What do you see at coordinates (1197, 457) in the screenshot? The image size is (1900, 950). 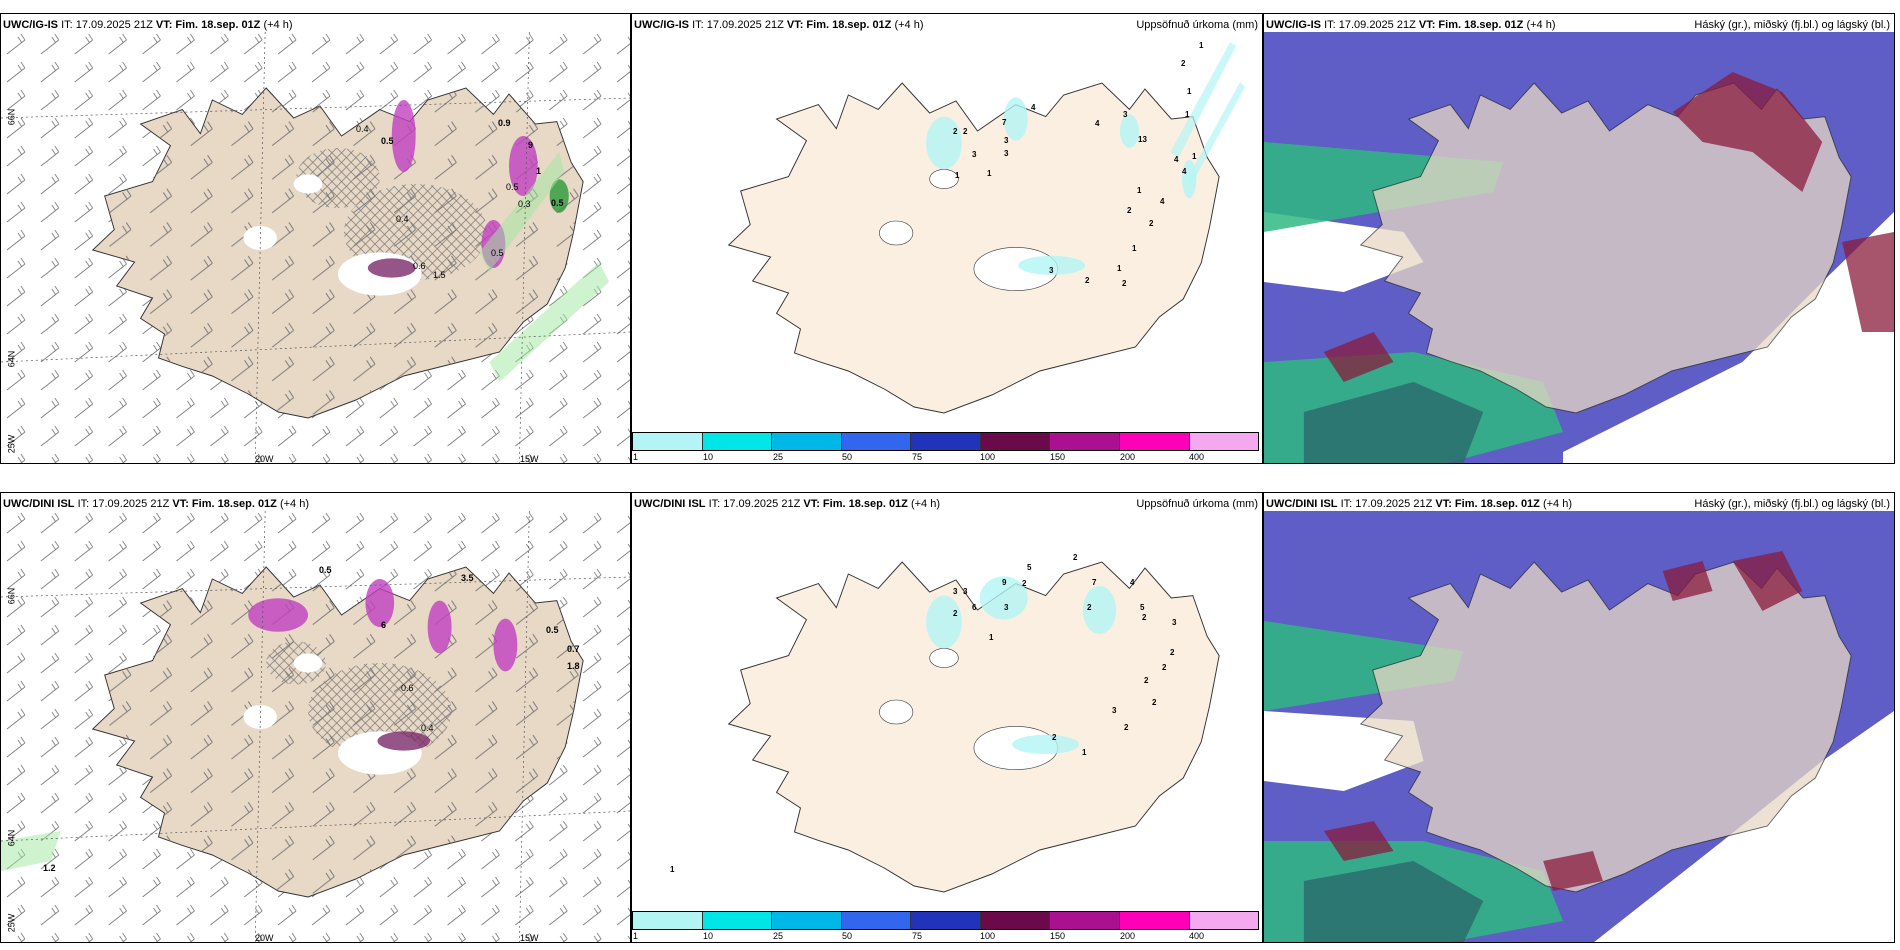 I see `colorbar-tick: 400` at bounding box center [1197, 457].